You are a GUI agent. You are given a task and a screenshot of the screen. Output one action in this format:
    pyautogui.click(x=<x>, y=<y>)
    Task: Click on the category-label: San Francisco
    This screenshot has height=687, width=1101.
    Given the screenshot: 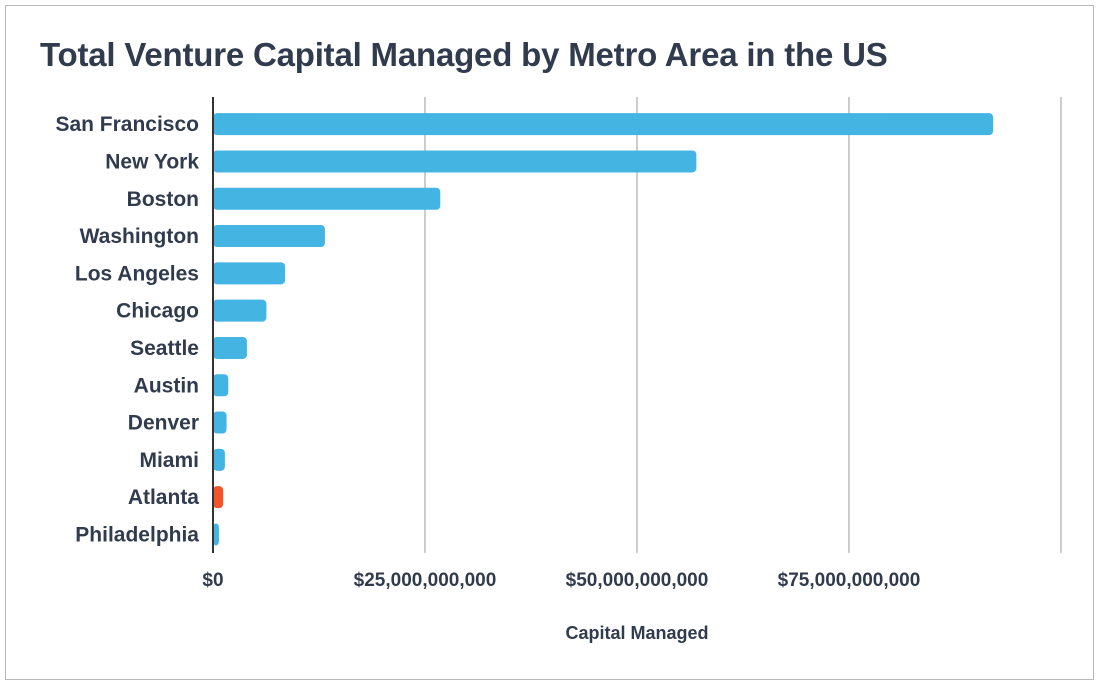 What is the action you would take?
    pyautogui.click(x=127, y=124)
    